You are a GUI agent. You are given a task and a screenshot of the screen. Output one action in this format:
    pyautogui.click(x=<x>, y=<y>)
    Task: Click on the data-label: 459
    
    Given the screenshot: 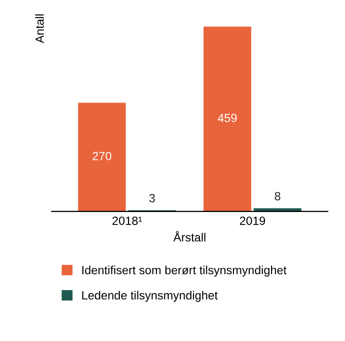 What is the action you would take?
    pyautogui.click(x=227, y=118)
    